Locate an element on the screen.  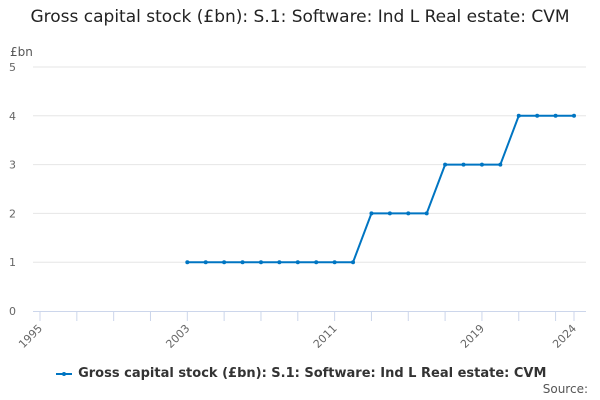
y-tick-label: 2 is located at coordinates (12, 213).